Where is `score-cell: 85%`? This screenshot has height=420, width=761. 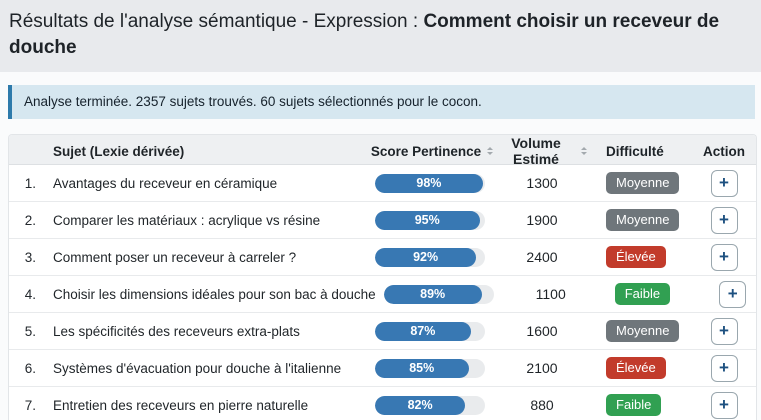
score-cell: 85% is located at coordinates (432, 368).